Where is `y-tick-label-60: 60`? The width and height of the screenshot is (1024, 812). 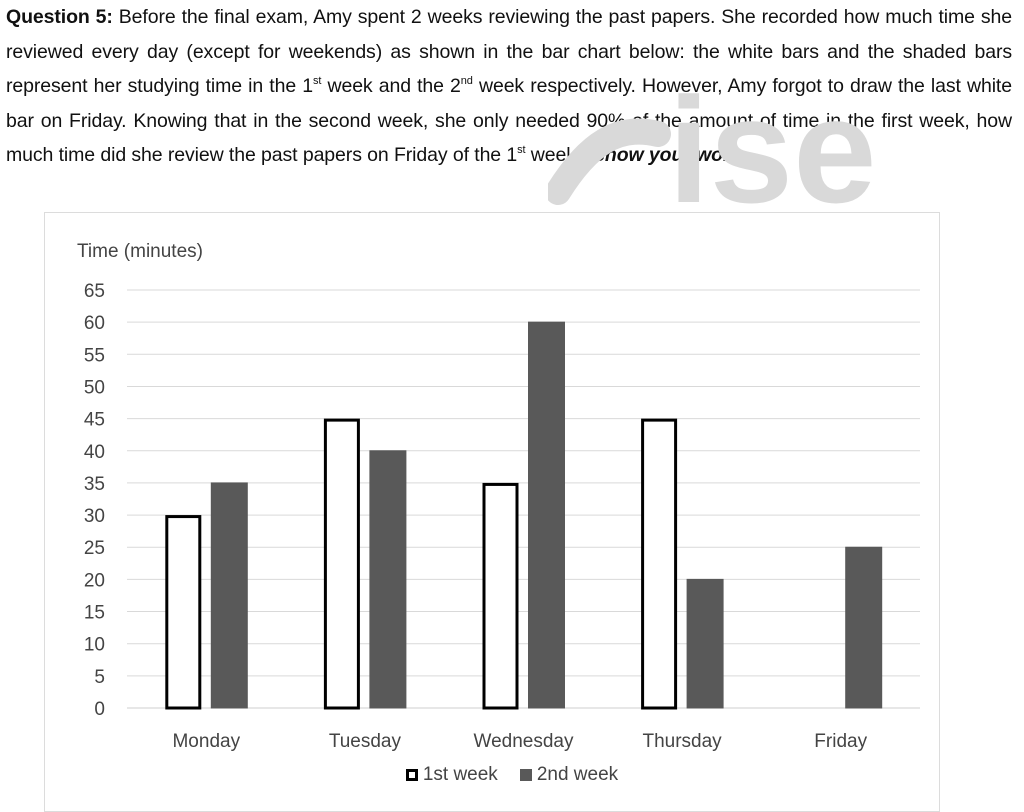
y-tick-label-60: 60 is located at coordinates (94, 323).